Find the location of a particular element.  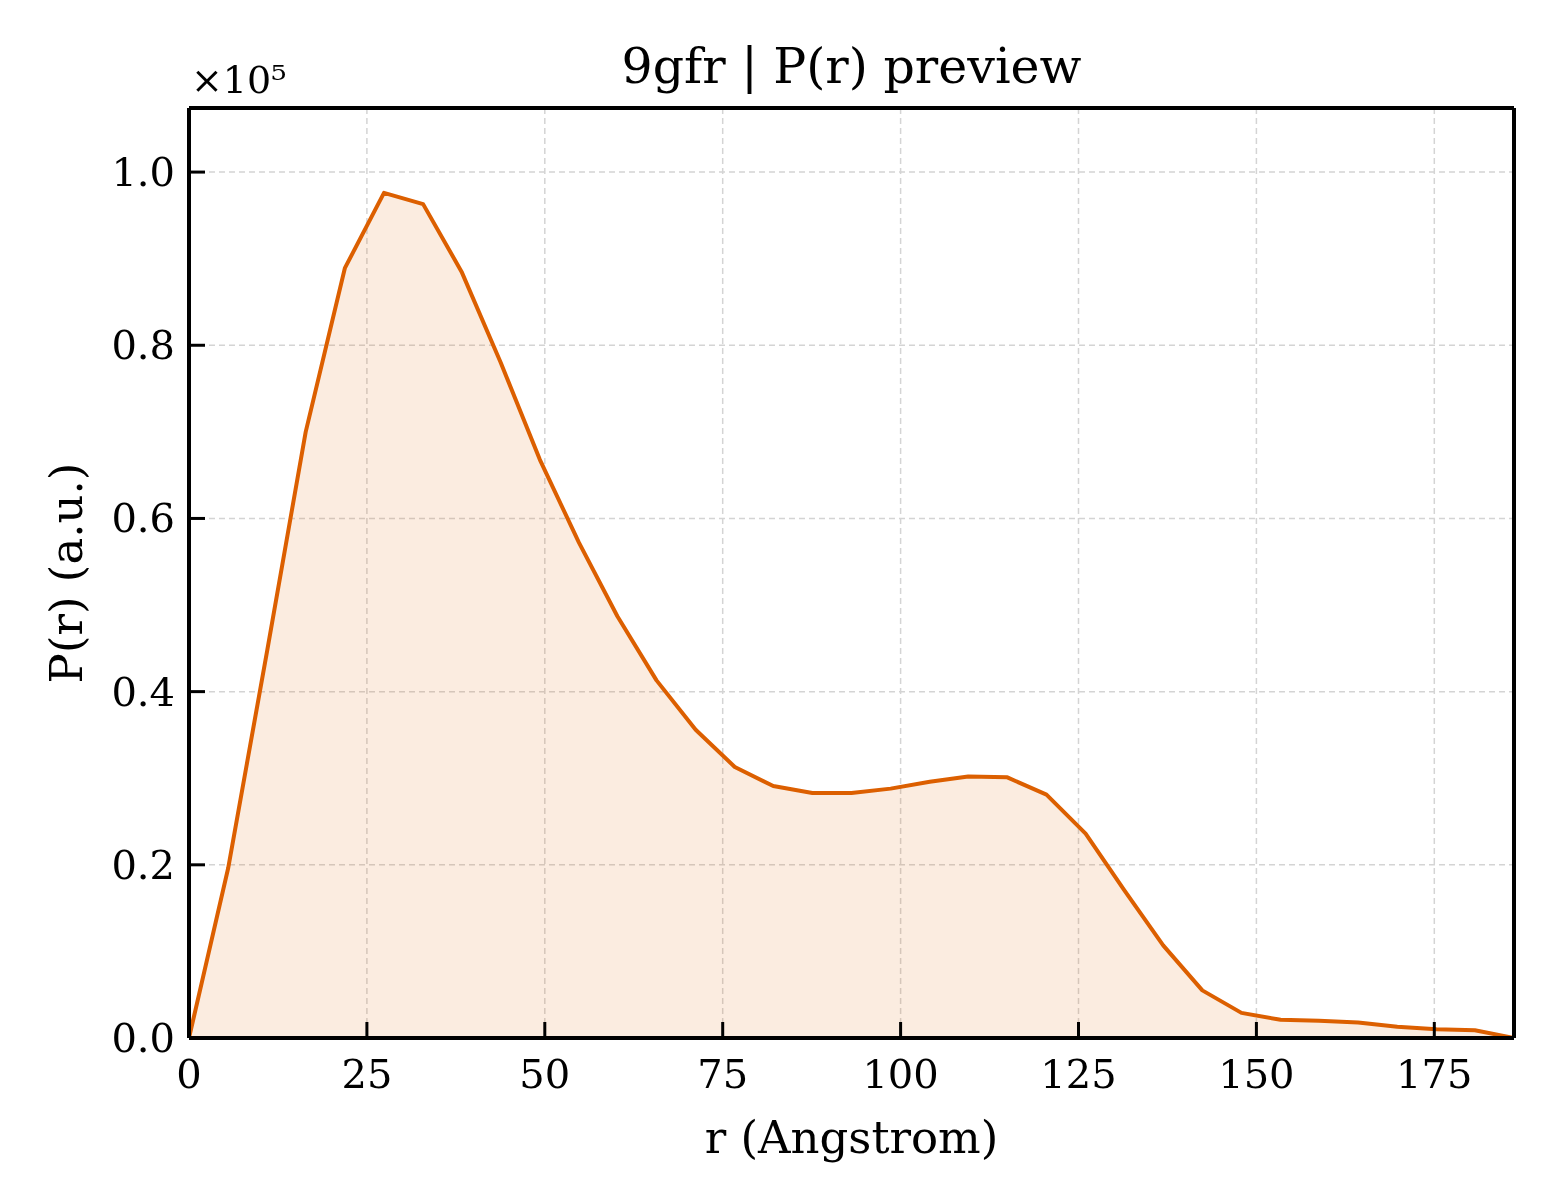

x-tick-label: 125 is located at coordinates (1078, 1074).